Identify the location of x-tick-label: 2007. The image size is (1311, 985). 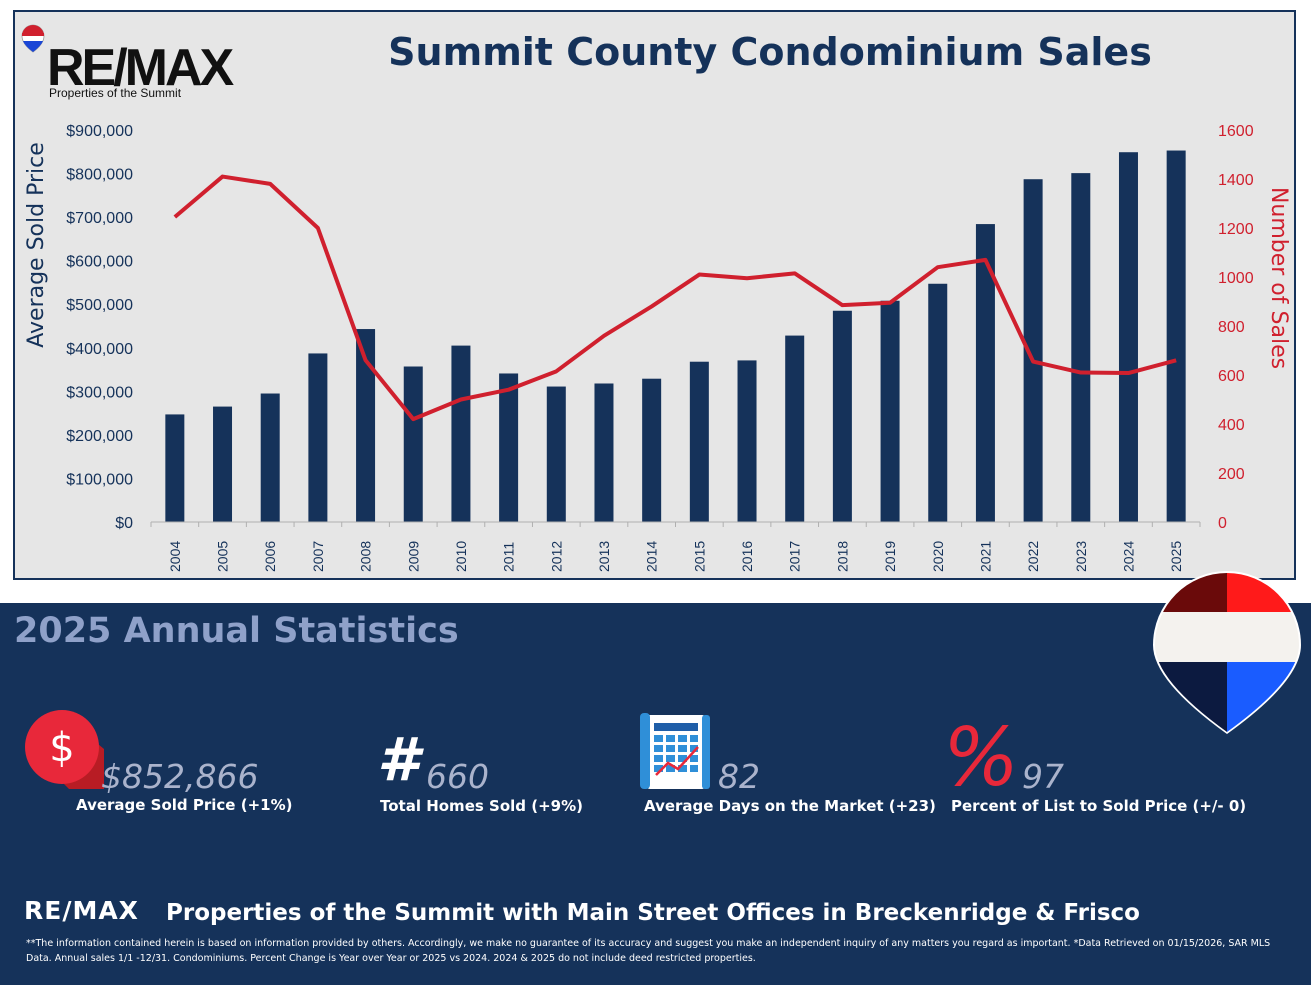
(318, 556).